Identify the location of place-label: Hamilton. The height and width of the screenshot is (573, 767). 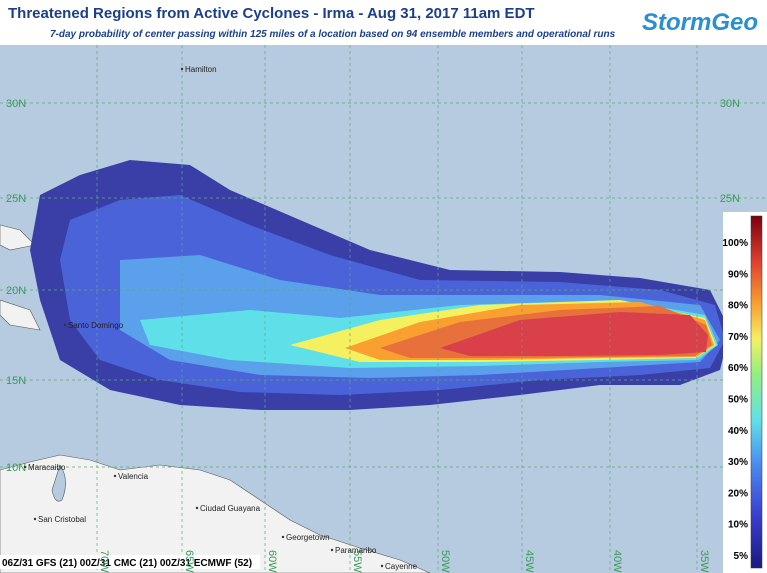
(201, 69).